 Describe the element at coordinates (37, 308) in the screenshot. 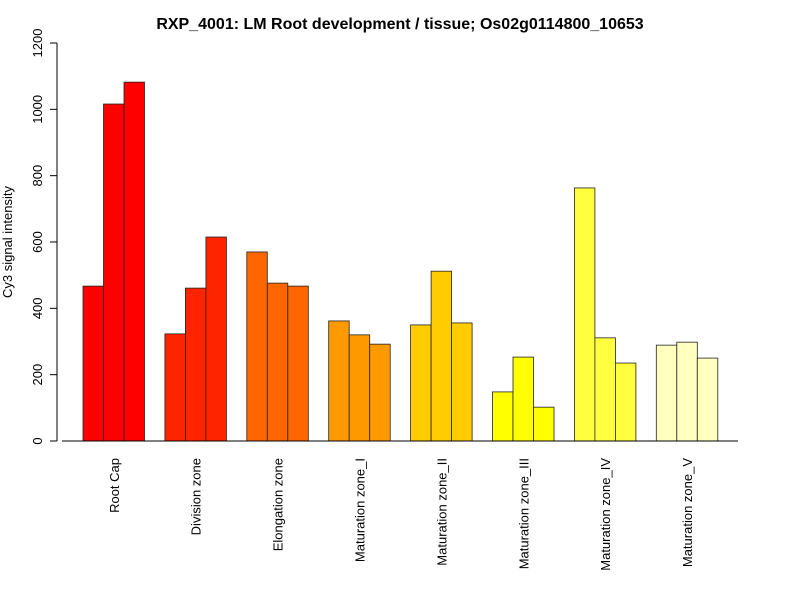

I see `y-tick-label: 400` at that location.